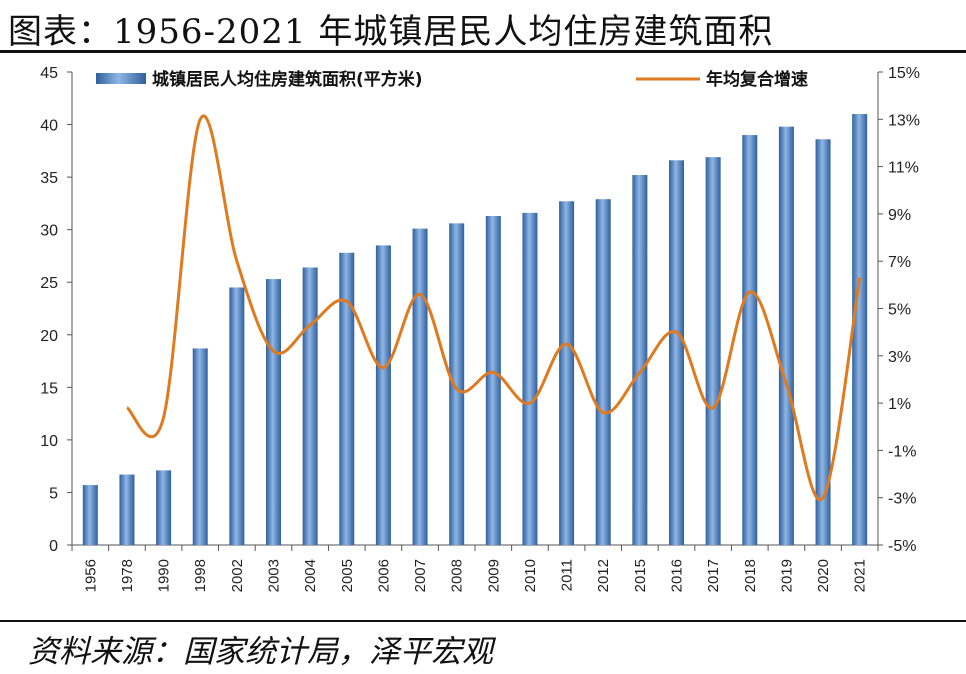 Image resolution: width=966 pixels, height=674 pixels. What do you see at coordinates (127, 575) in the screenshot?
I see `x-tick-label: 1978` at bounding box center [127, 575].